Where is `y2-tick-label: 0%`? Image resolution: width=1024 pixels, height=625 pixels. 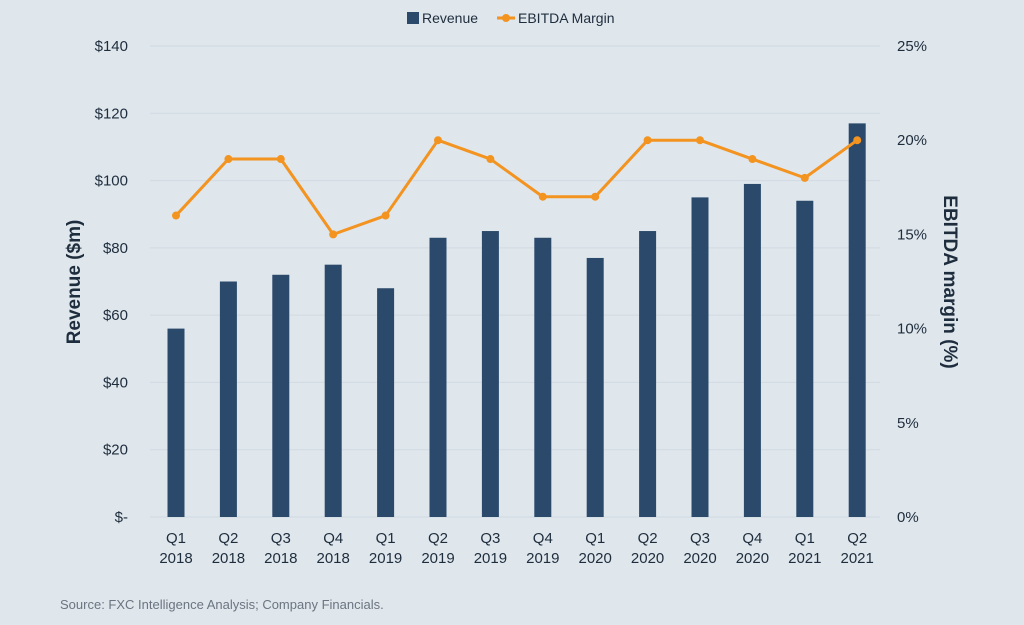
y2-tick-label: 0% is located at coordinates (908, 517).